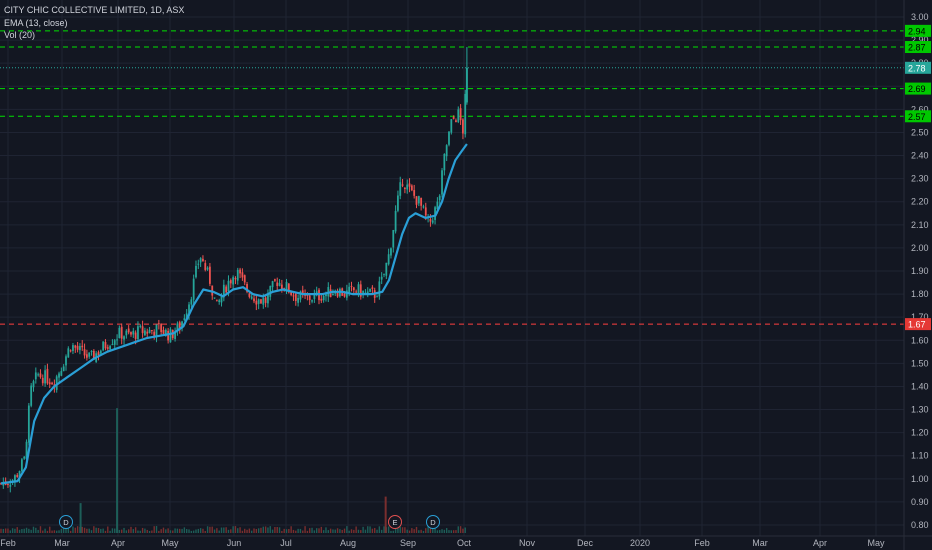 This screenshot has width=932, height=550. I want to click on time-tick-label: Jul, so click(286, 543).